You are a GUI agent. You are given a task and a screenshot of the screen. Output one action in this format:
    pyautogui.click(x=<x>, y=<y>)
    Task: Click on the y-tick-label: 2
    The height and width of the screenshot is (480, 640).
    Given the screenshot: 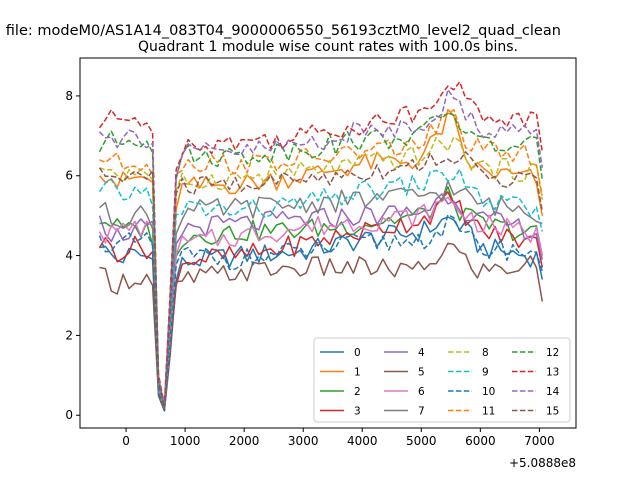 What is the action you would take?
    pyautogui.click(x=69, y=335)
    